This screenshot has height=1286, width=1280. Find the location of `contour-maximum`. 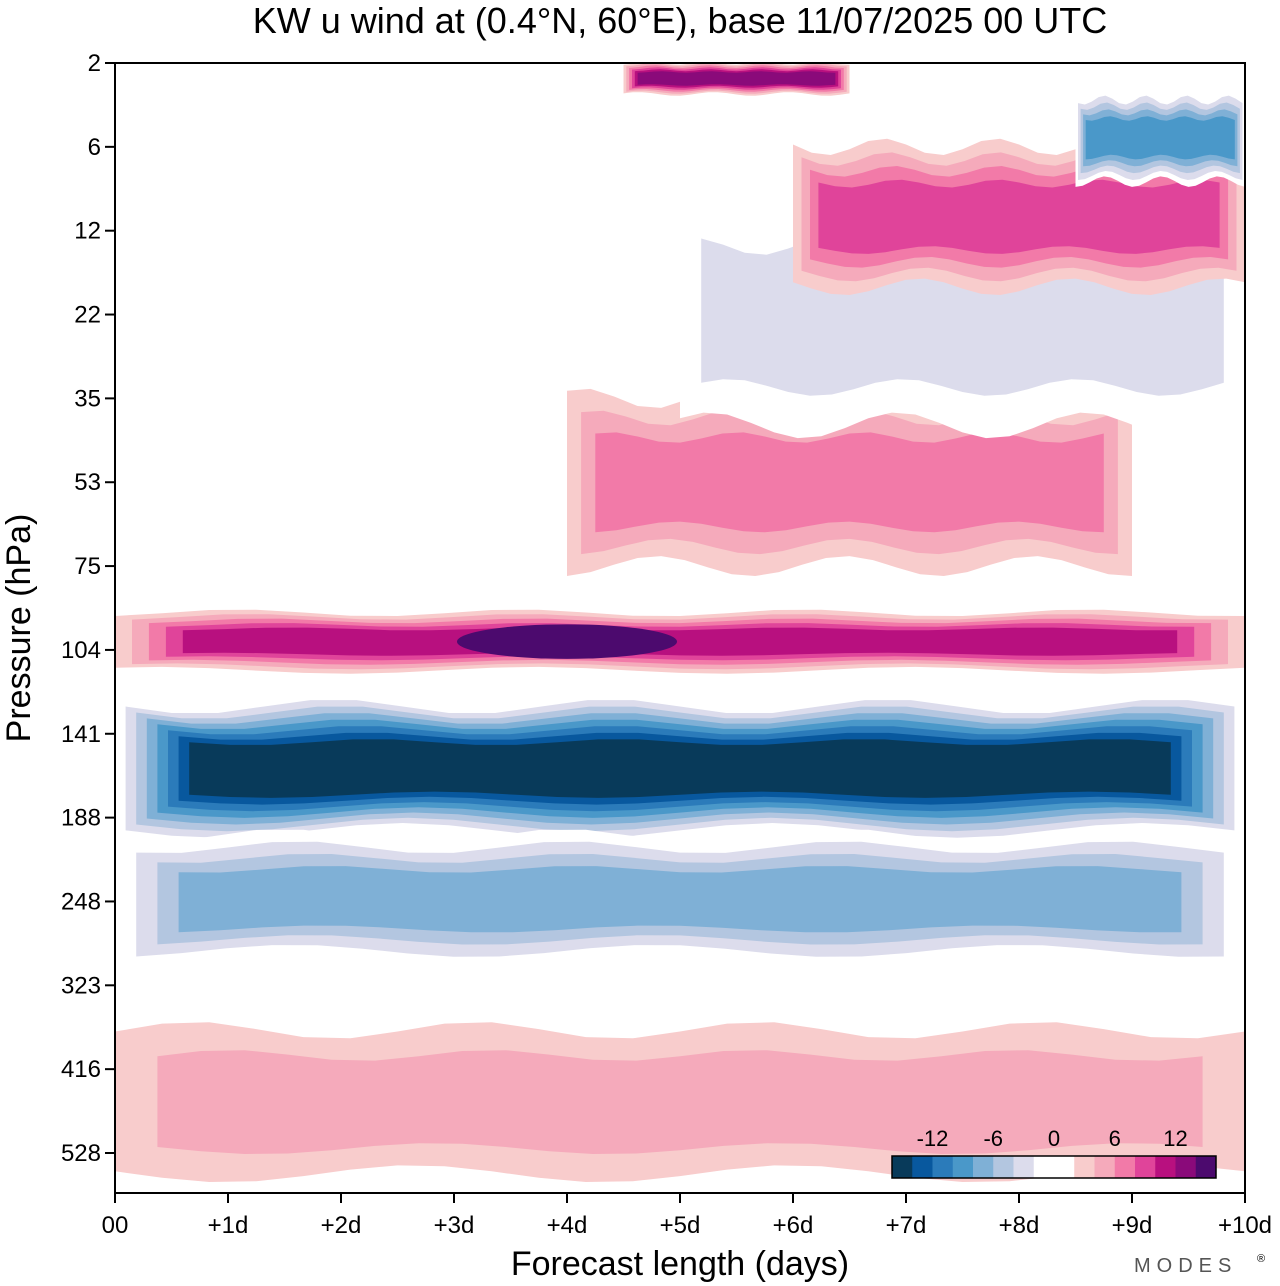

contour-maximum is located at coordinates (567, 641).